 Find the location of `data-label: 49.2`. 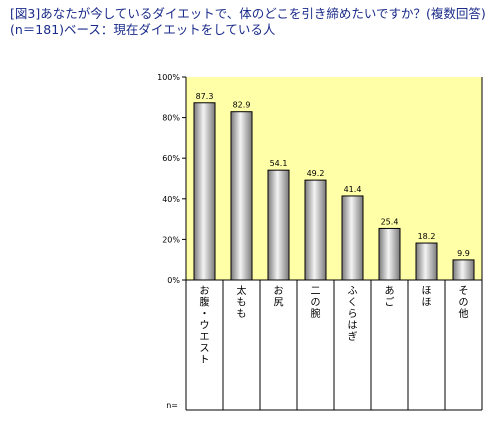

data-label: 49.2 is located at coordinates (316, 173).